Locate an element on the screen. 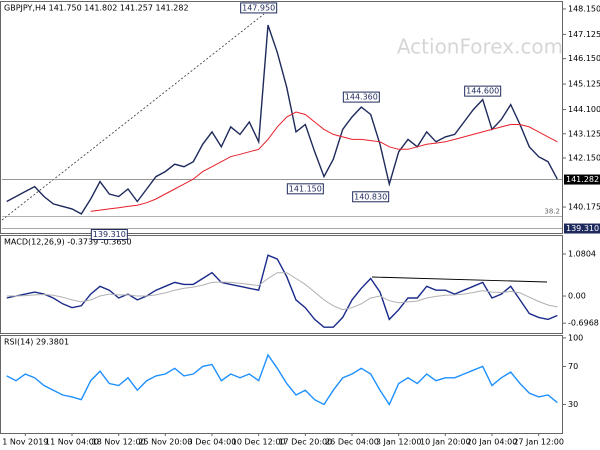 This screenshot has width=600, height=450. x-tick-label: 3 Jan 12:00 is located at coordinates (399, 442).